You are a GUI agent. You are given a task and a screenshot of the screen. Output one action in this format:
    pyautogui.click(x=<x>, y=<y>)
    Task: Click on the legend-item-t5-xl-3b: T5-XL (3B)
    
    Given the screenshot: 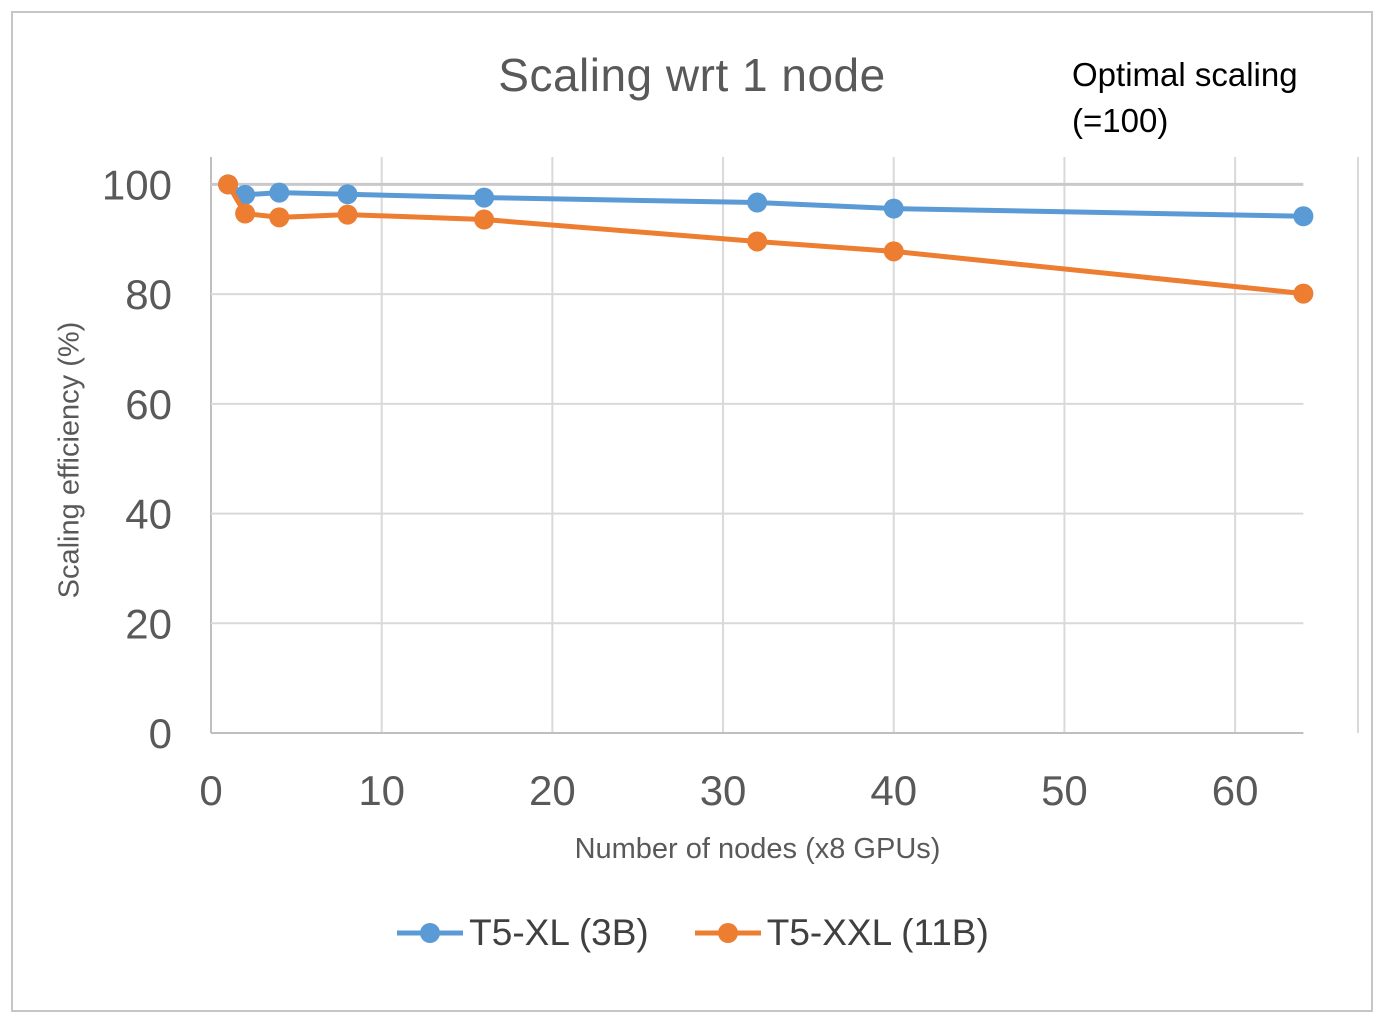 What is the action you would take?
    pyautogui.click(x=522, y=933)
    